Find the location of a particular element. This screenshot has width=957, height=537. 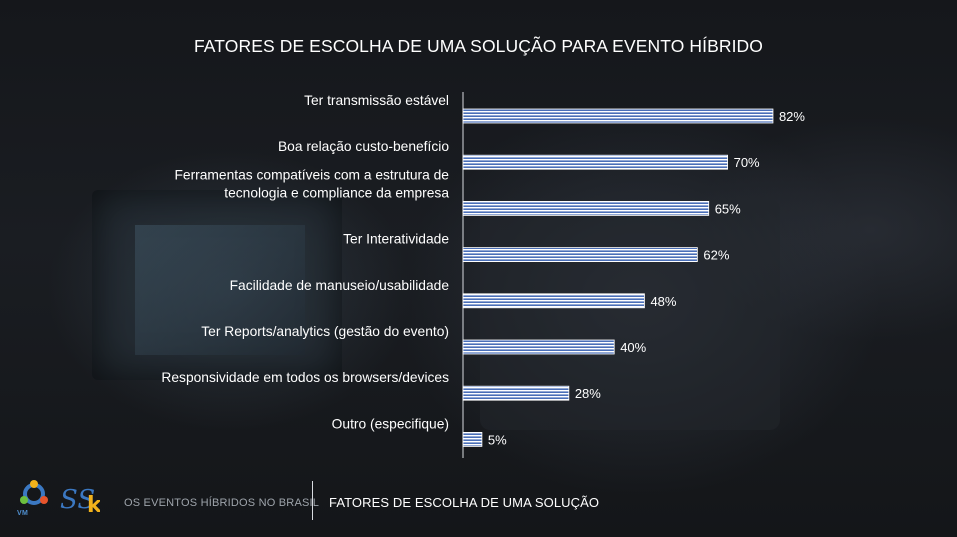

value-label-6: 28% is located at coordinates (588, 393).